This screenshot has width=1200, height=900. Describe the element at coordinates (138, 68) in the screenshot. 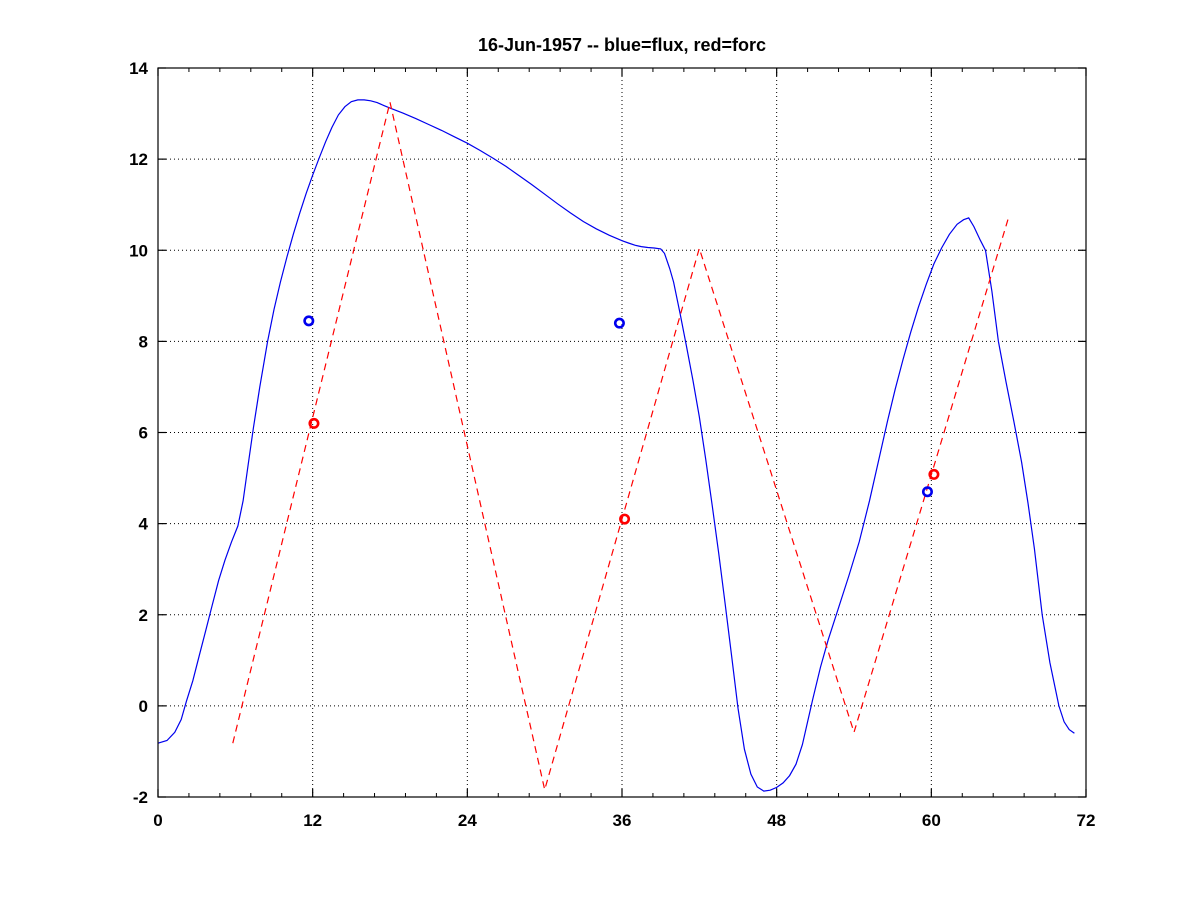

I see `y-tick-label: 14` at that location.